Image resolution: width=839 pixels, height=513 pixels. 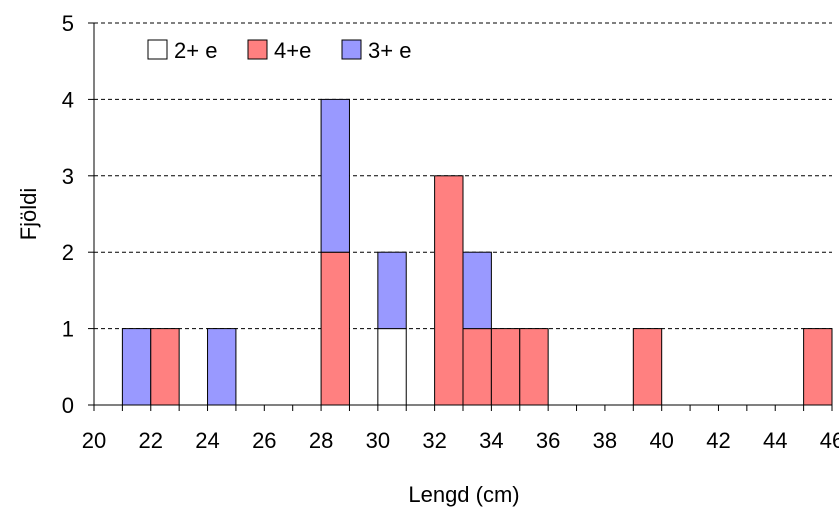 What do you see at coordinates (335, 328) in the screenshot?
I see `bar-28-29-4e` at bounding box center [335, 328].